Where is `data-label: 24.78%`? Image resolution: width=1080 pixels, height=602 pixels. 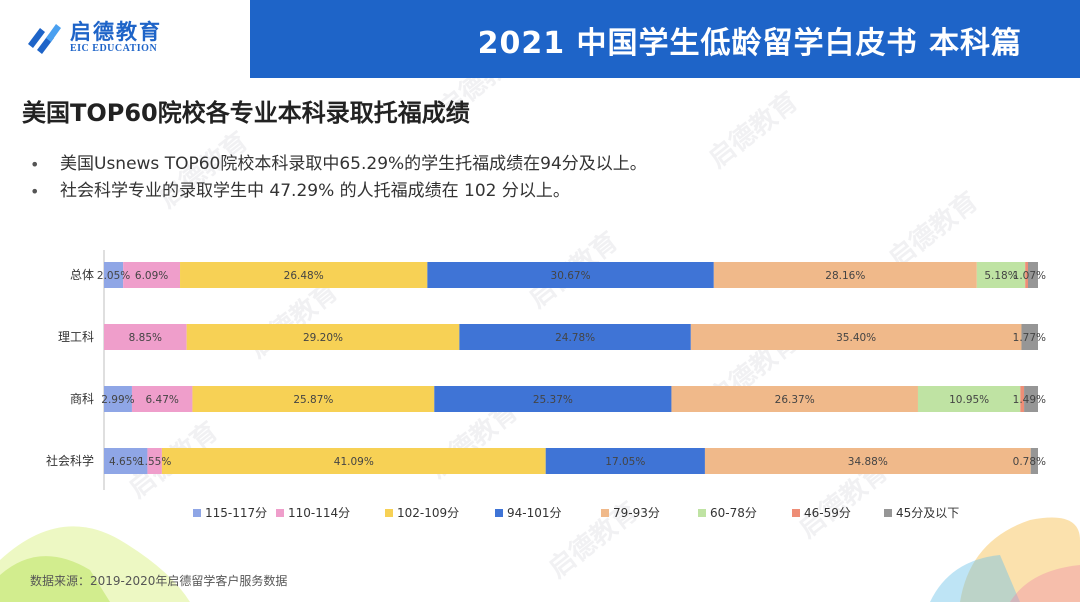 data-label: 24.78% is located at coordinates (575, 338).